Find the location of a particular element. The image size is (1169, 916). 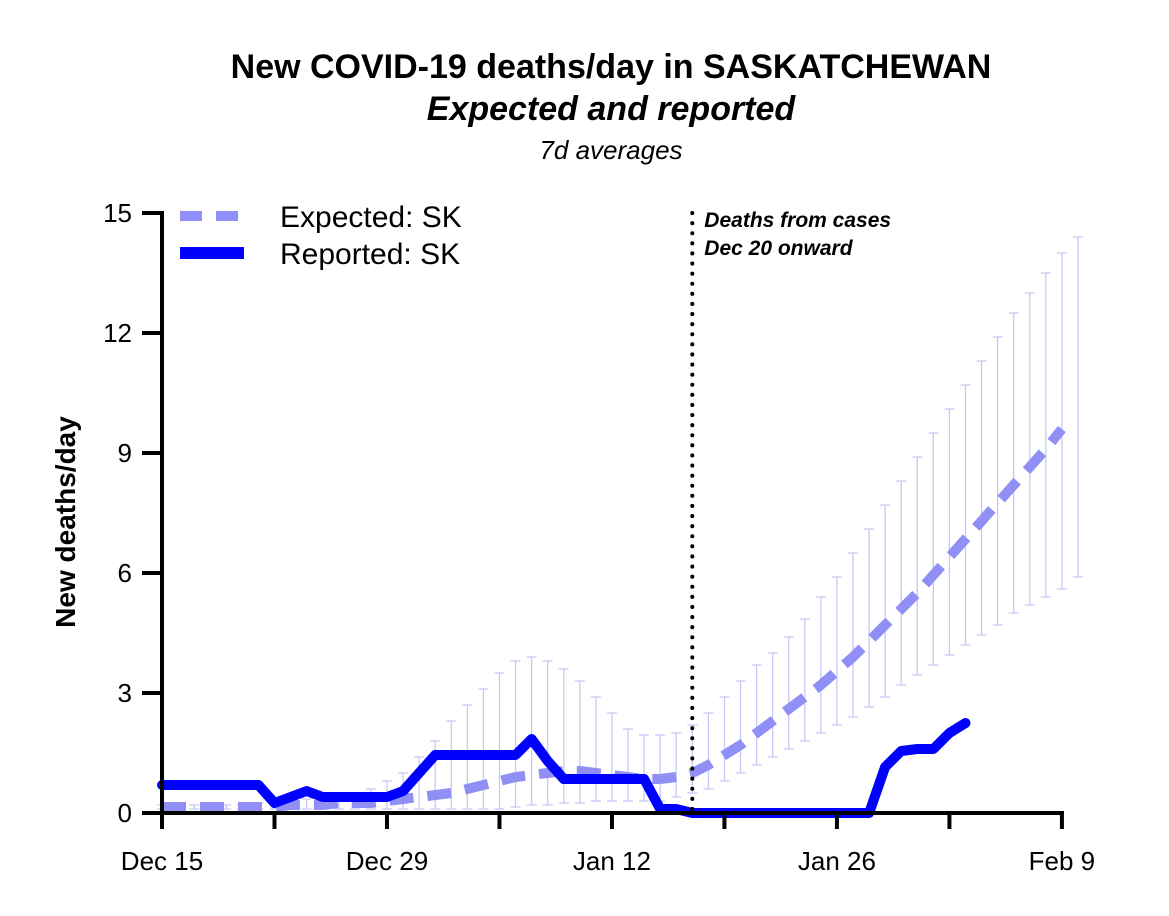

y-axis-label: New deaths/day is located at coordinates (65, 522).